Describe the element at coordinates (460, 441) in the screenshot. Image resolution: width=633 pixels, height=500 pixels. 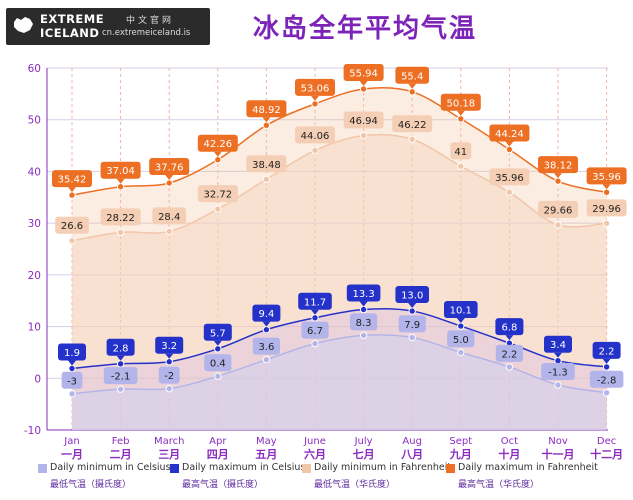
I see `x-tick-label: Sept` at that location.